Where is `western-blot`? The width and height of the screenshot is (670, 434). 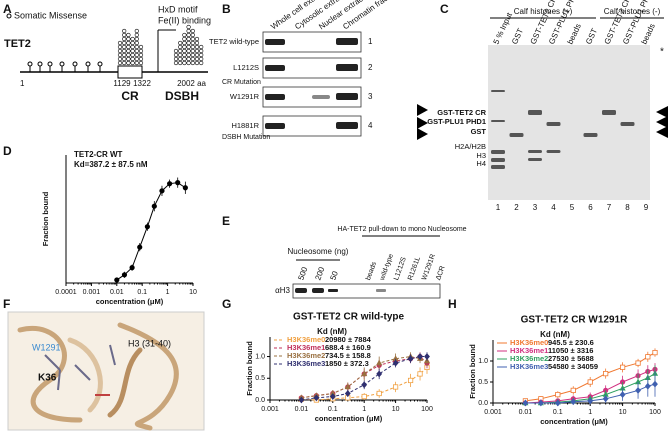
western-blot is located at coordinates (312, 84).